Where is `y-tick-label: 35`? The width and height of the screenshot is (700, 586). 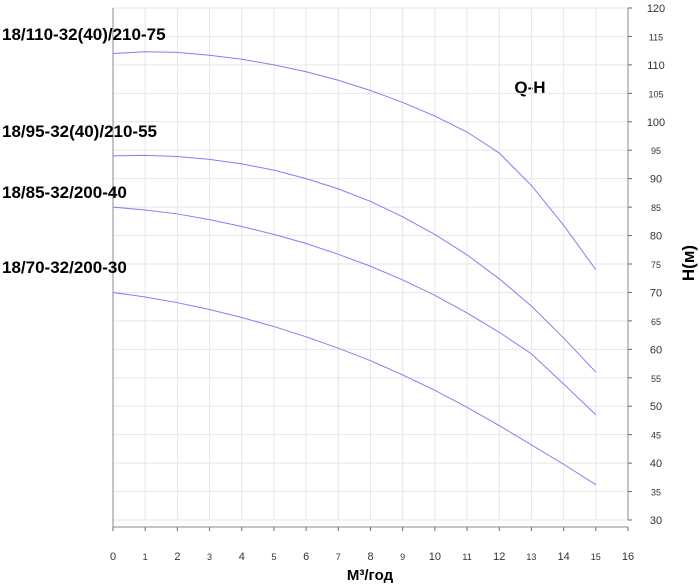 y-tick-label: 35 is located at coordinates (656, 493).